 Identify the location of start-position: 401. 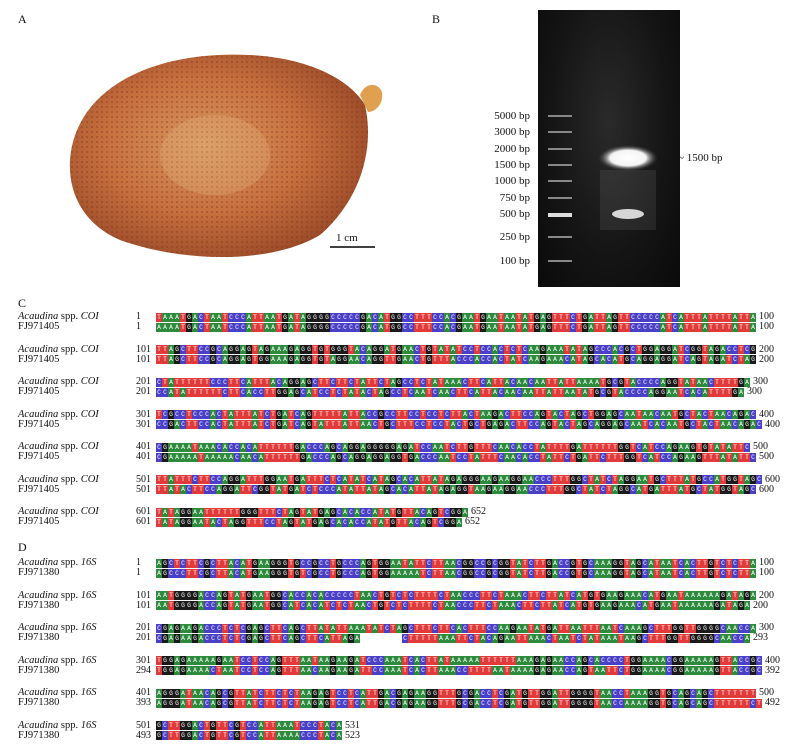
(143, 692).